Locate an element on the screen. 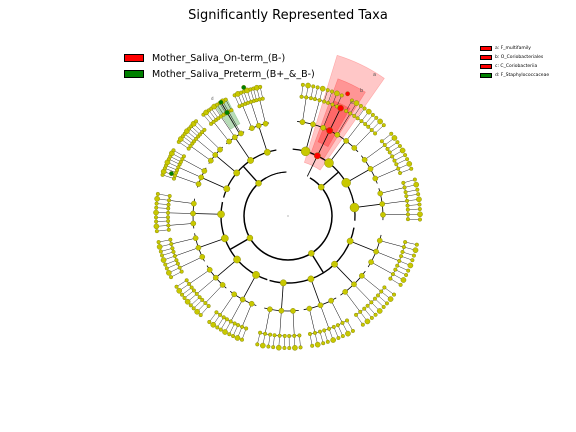 The height and width of the screenshot is (432, 576). highlight-label-layer: a b c d is located at coordinates (293, 89).